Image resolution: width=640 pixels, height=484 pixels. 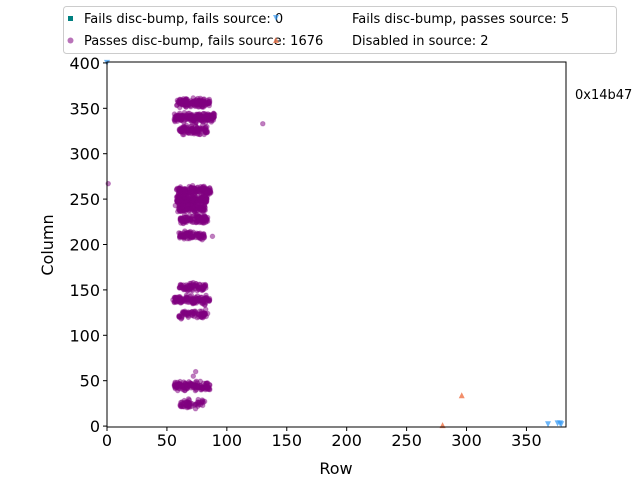 What do you see at coordinates (460, 19) in the screenshot?
I see `legend-label: Fails disc-bump, passes source: 5` at bounding box center [460, 19].